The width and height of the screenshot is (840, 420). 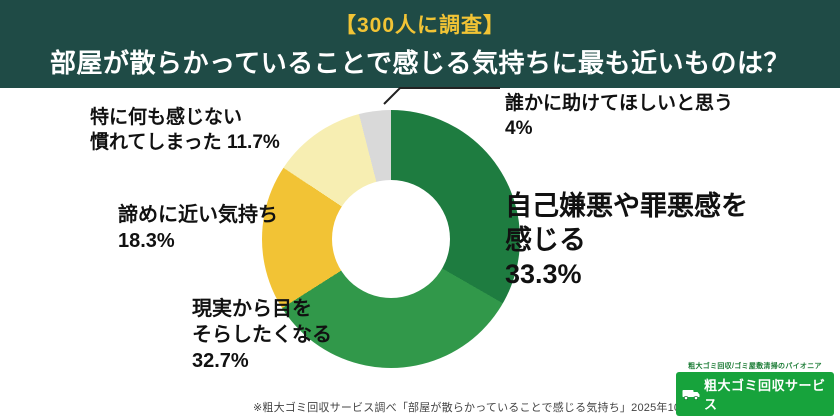 I want to click on brand-bar: 粗大ゴミ回収サービス, so click(x=755, y=394).